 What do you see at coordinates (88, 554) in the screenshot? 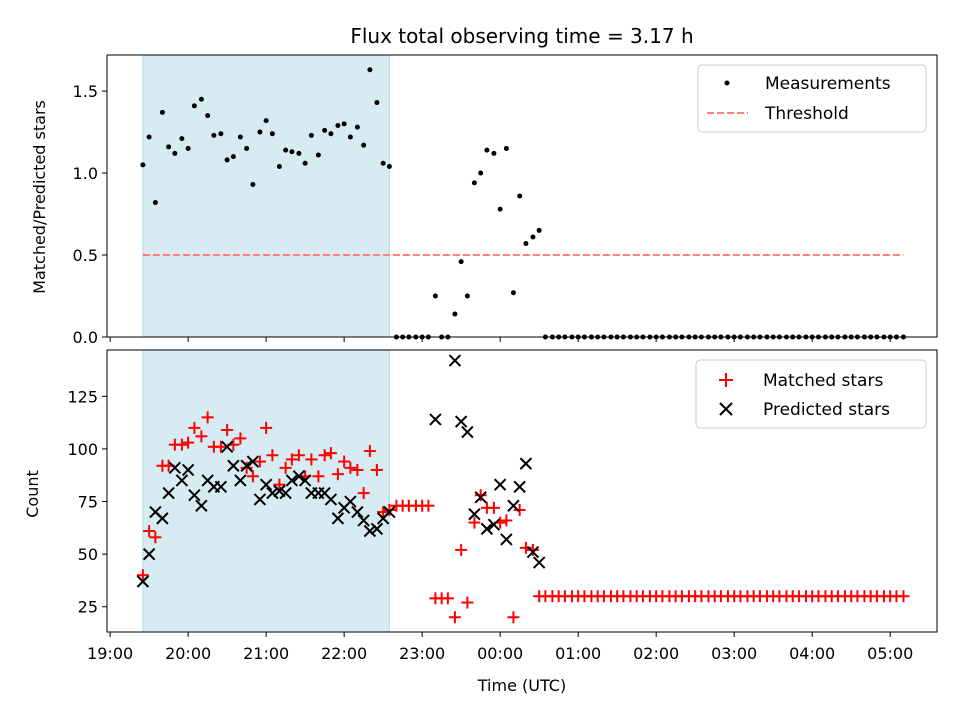
I see `count-y-tick-label: 50` at bounding box center [88, 554].